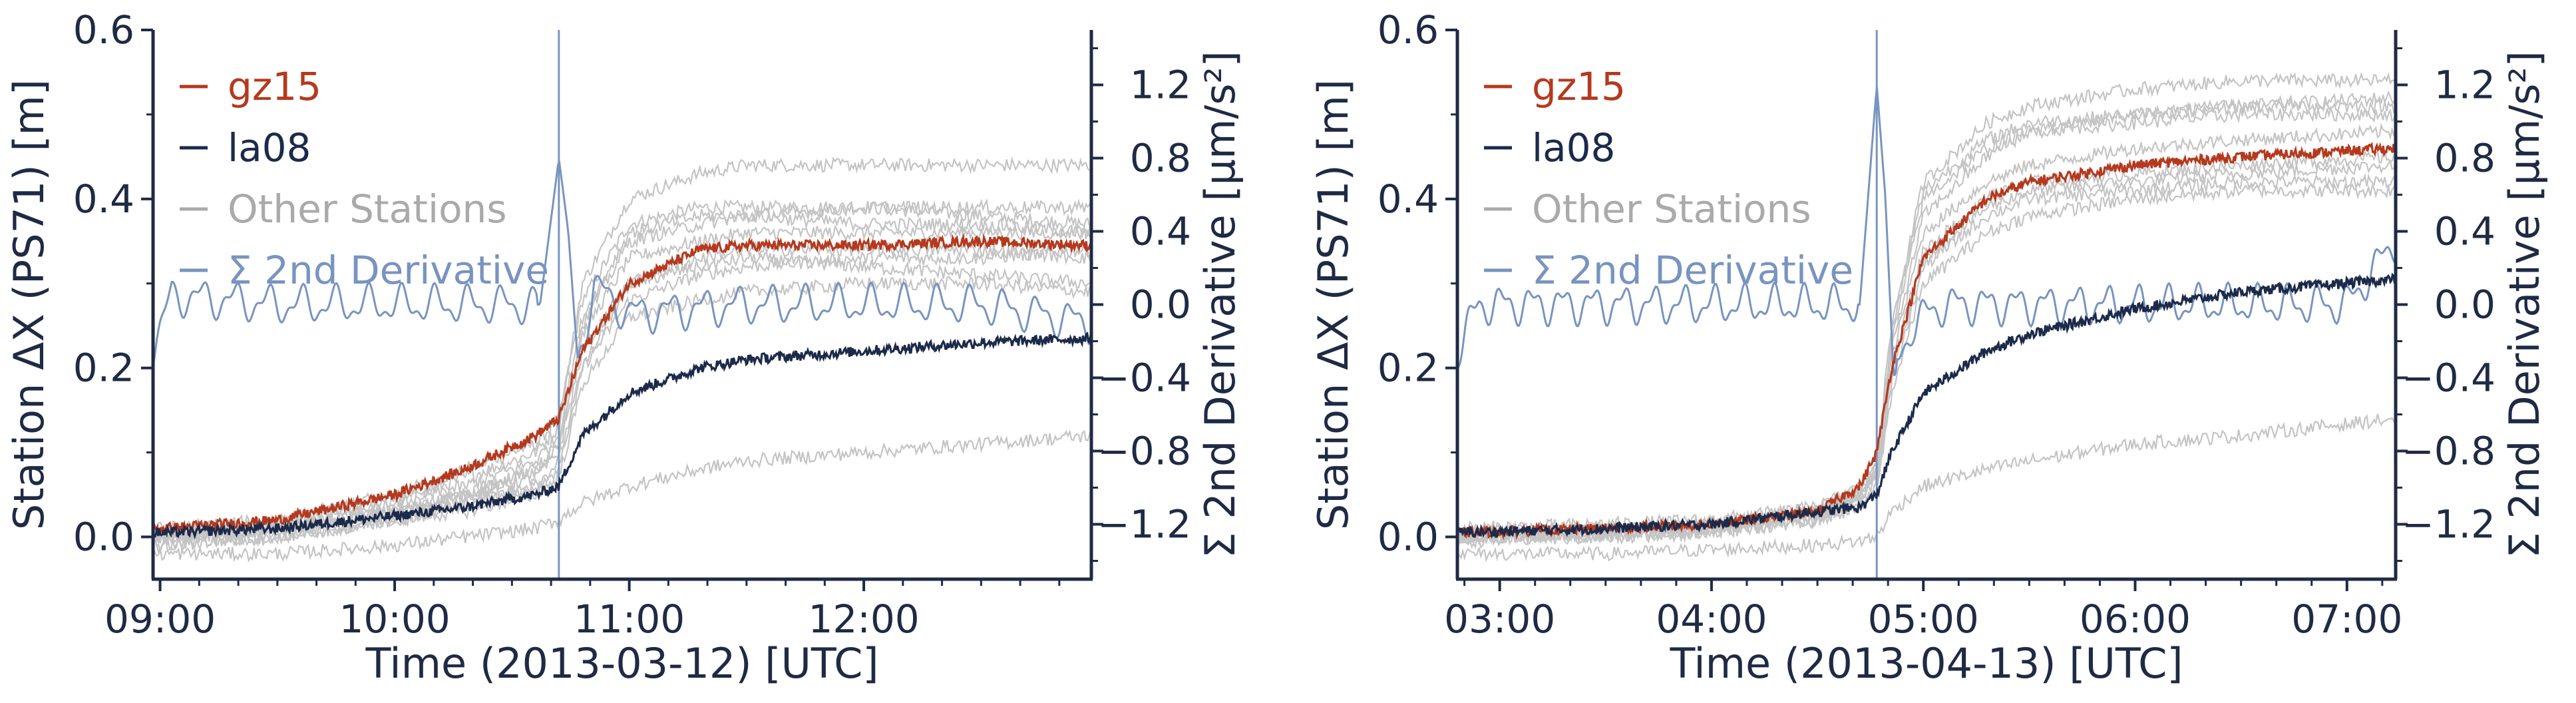 The image size is (2576, 703). Describe the element at coordinates (2347, 619) in the screenshot. I see `x-tick-label: 07:00` at that location.